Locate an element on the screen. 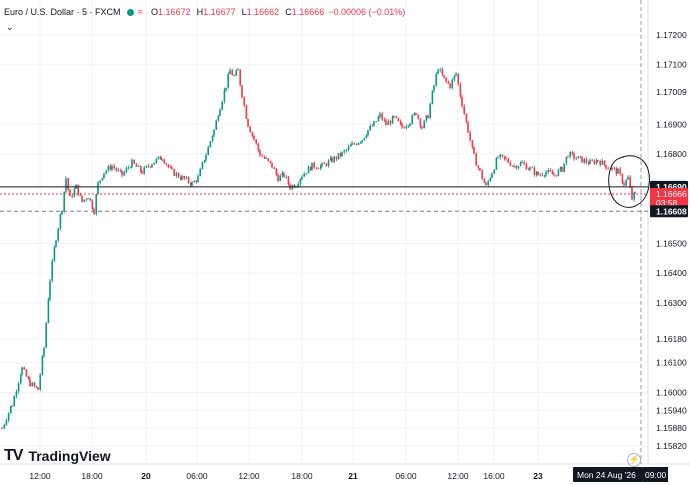 This screenshot has width=690, height=485. x-tick-label: 20 is located at coordinates (146, 476).